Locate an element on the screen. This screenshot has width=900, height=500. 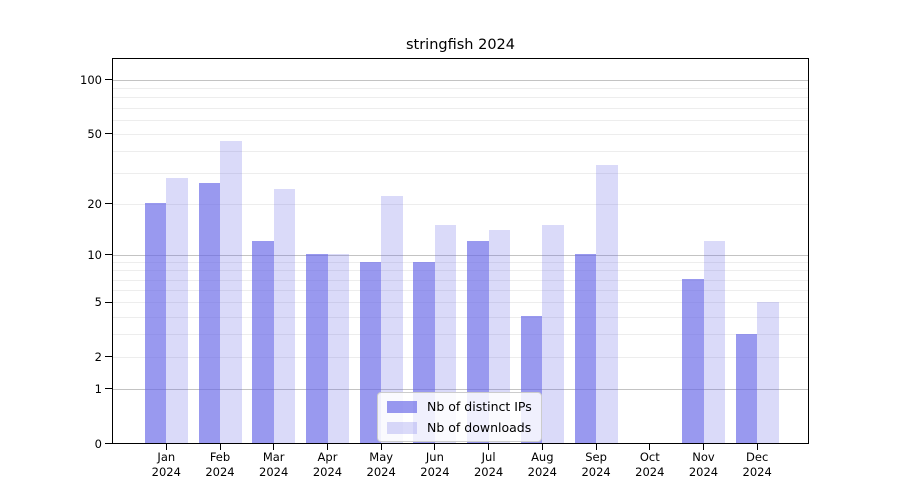
legend-item: Nb of downloads is located at coordinates (459, 427).